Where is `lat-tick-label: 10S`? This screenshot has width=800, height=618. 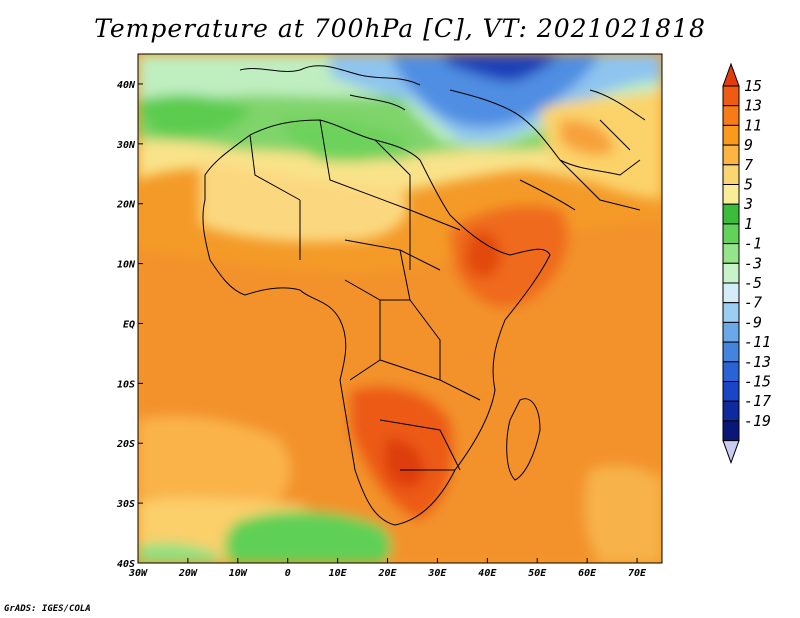
lat-tick-label: 10S is located at coordinates (126, 384).